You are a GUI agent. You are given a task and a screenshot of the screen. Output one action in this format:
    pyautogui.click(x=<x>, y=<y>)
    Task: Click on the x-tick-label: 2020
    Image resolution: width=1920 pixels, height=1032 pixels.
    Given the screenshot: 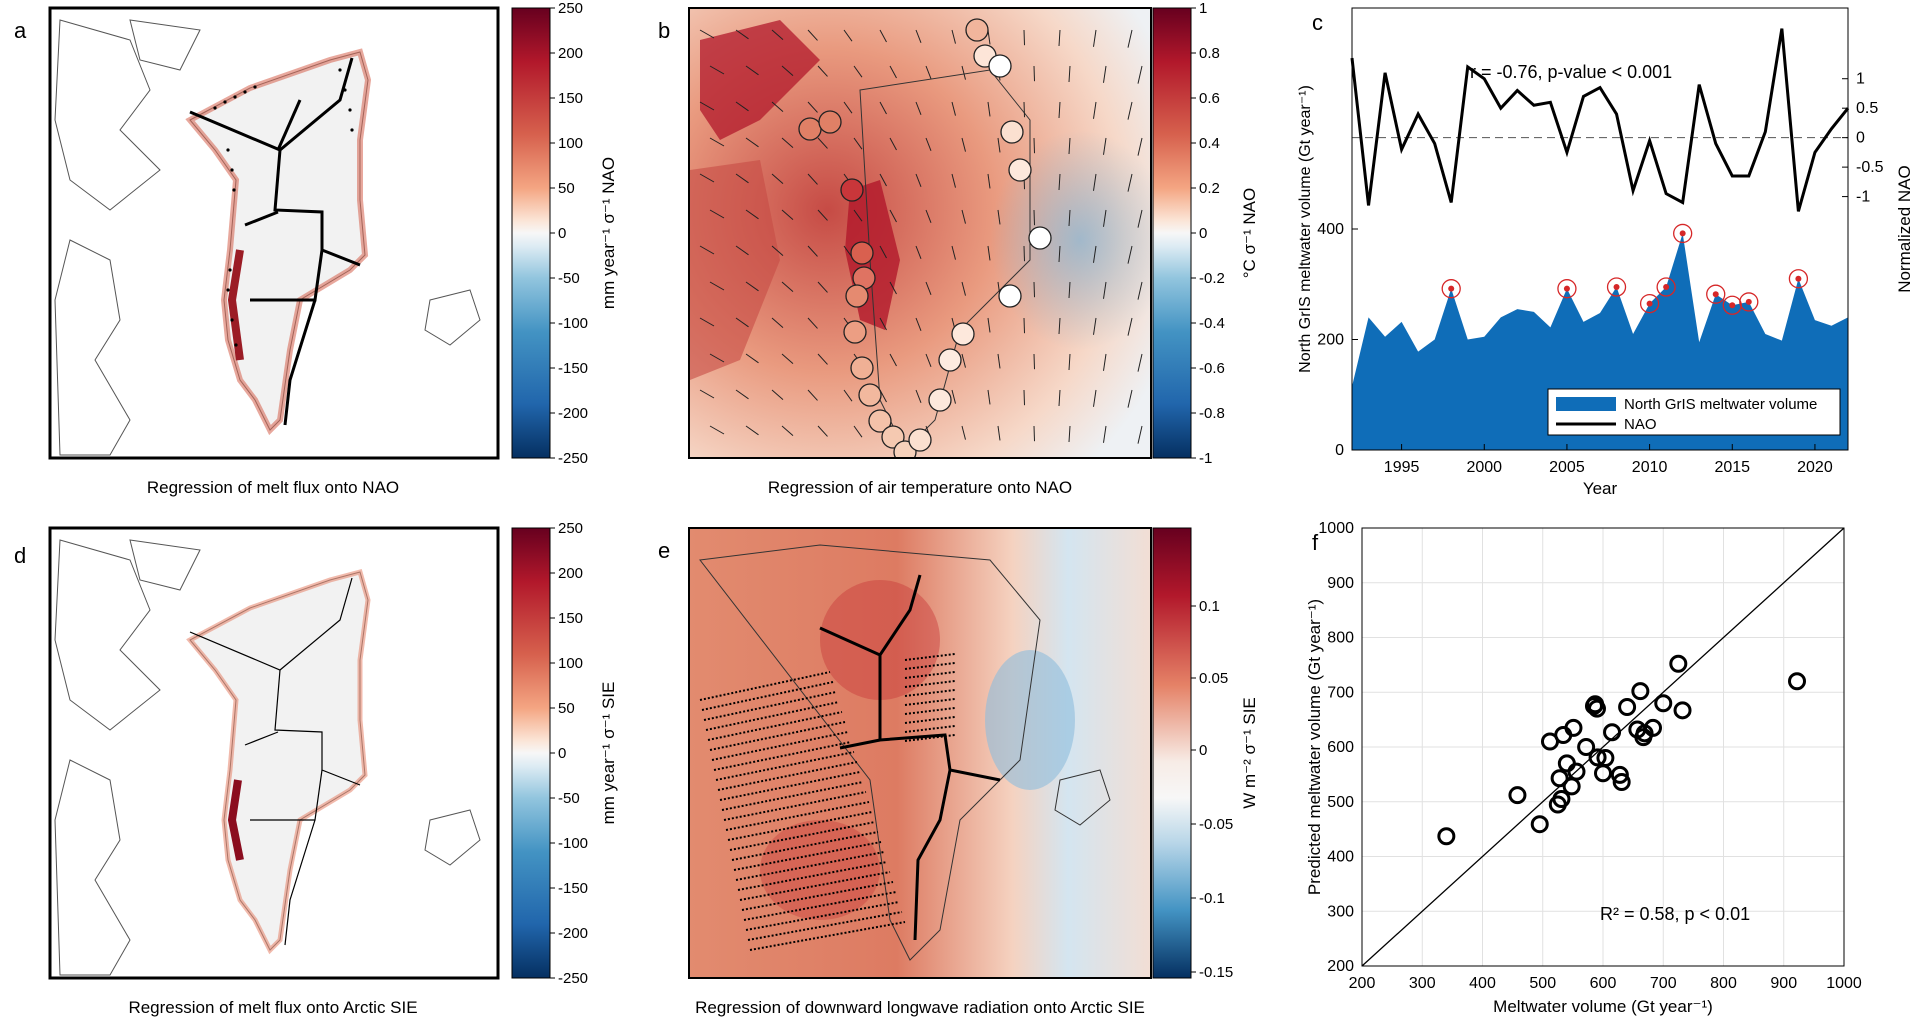 What is the action you would take?
    pyautogui.click(x=1815, y=467)
    